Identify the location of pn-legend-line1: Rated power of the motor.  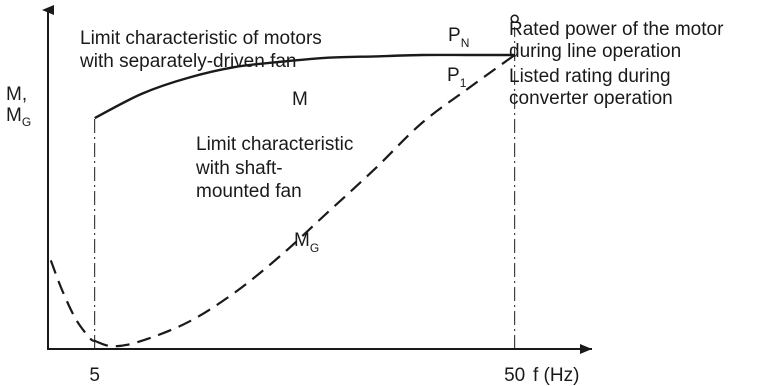
(616, 29).